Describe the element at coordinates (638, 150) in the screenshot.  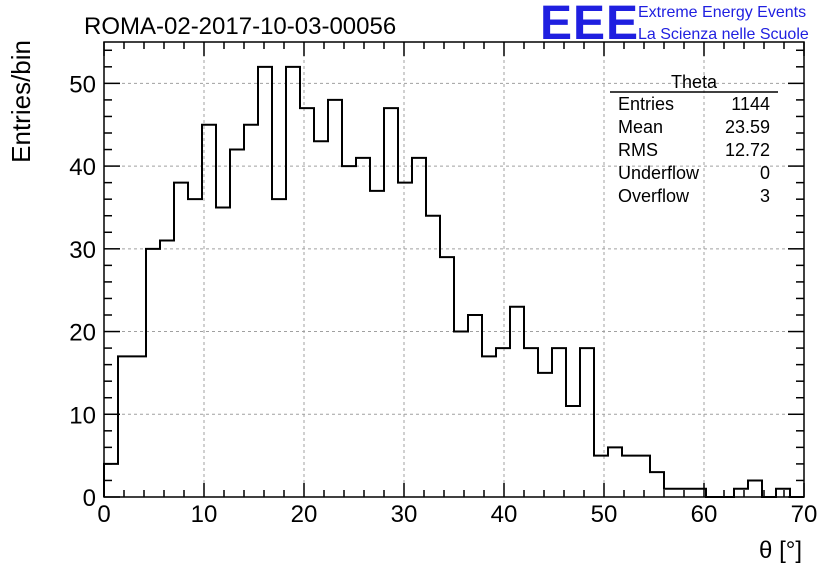
I see `stats-label: RMS` at that location.